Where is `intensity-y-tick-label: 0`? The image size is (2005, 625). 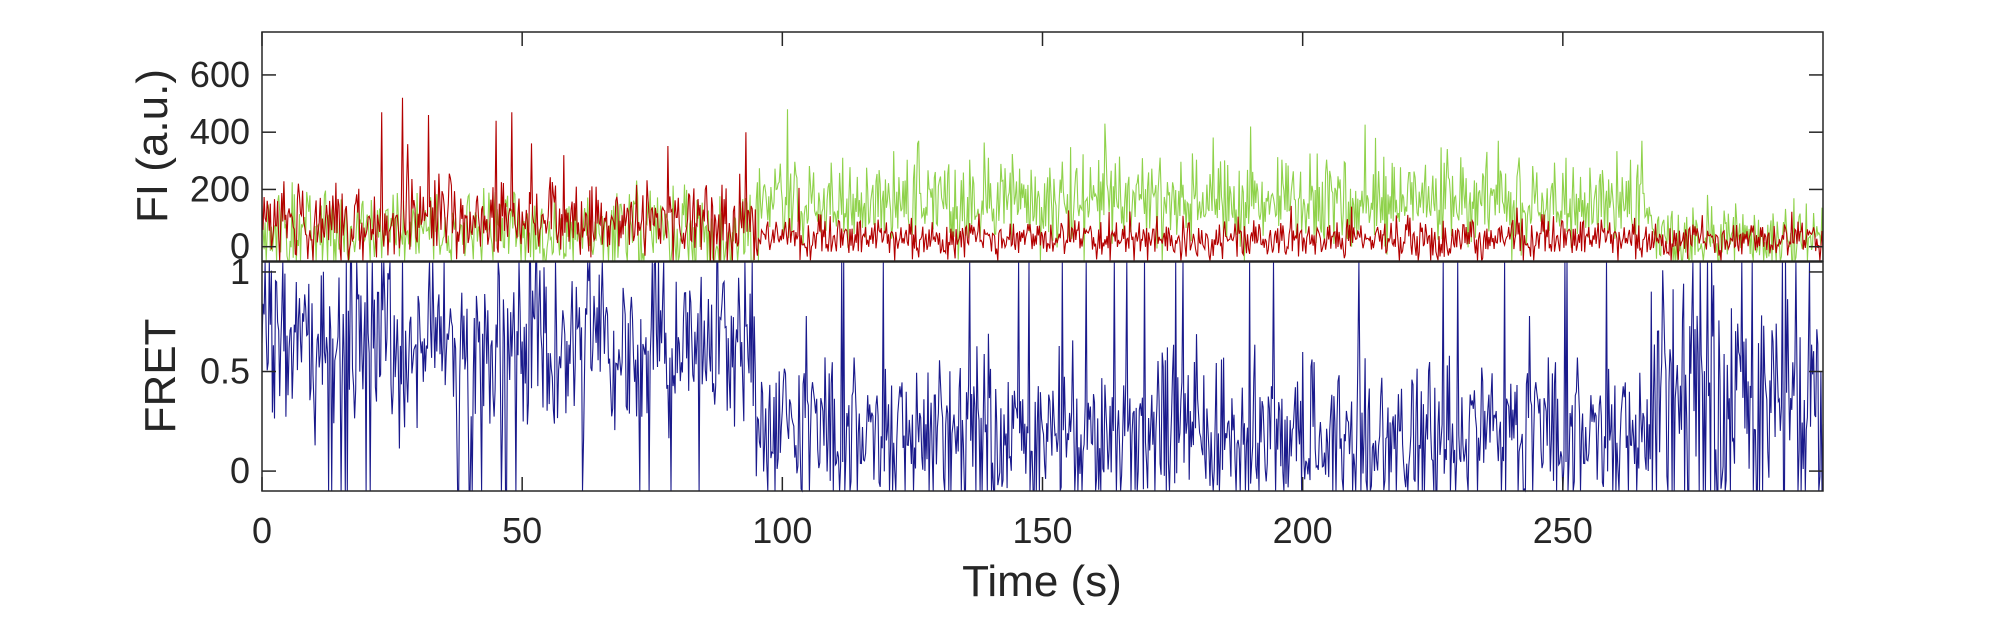
intensity-y-tick-label: 0 is located at coordinates (240, 246).